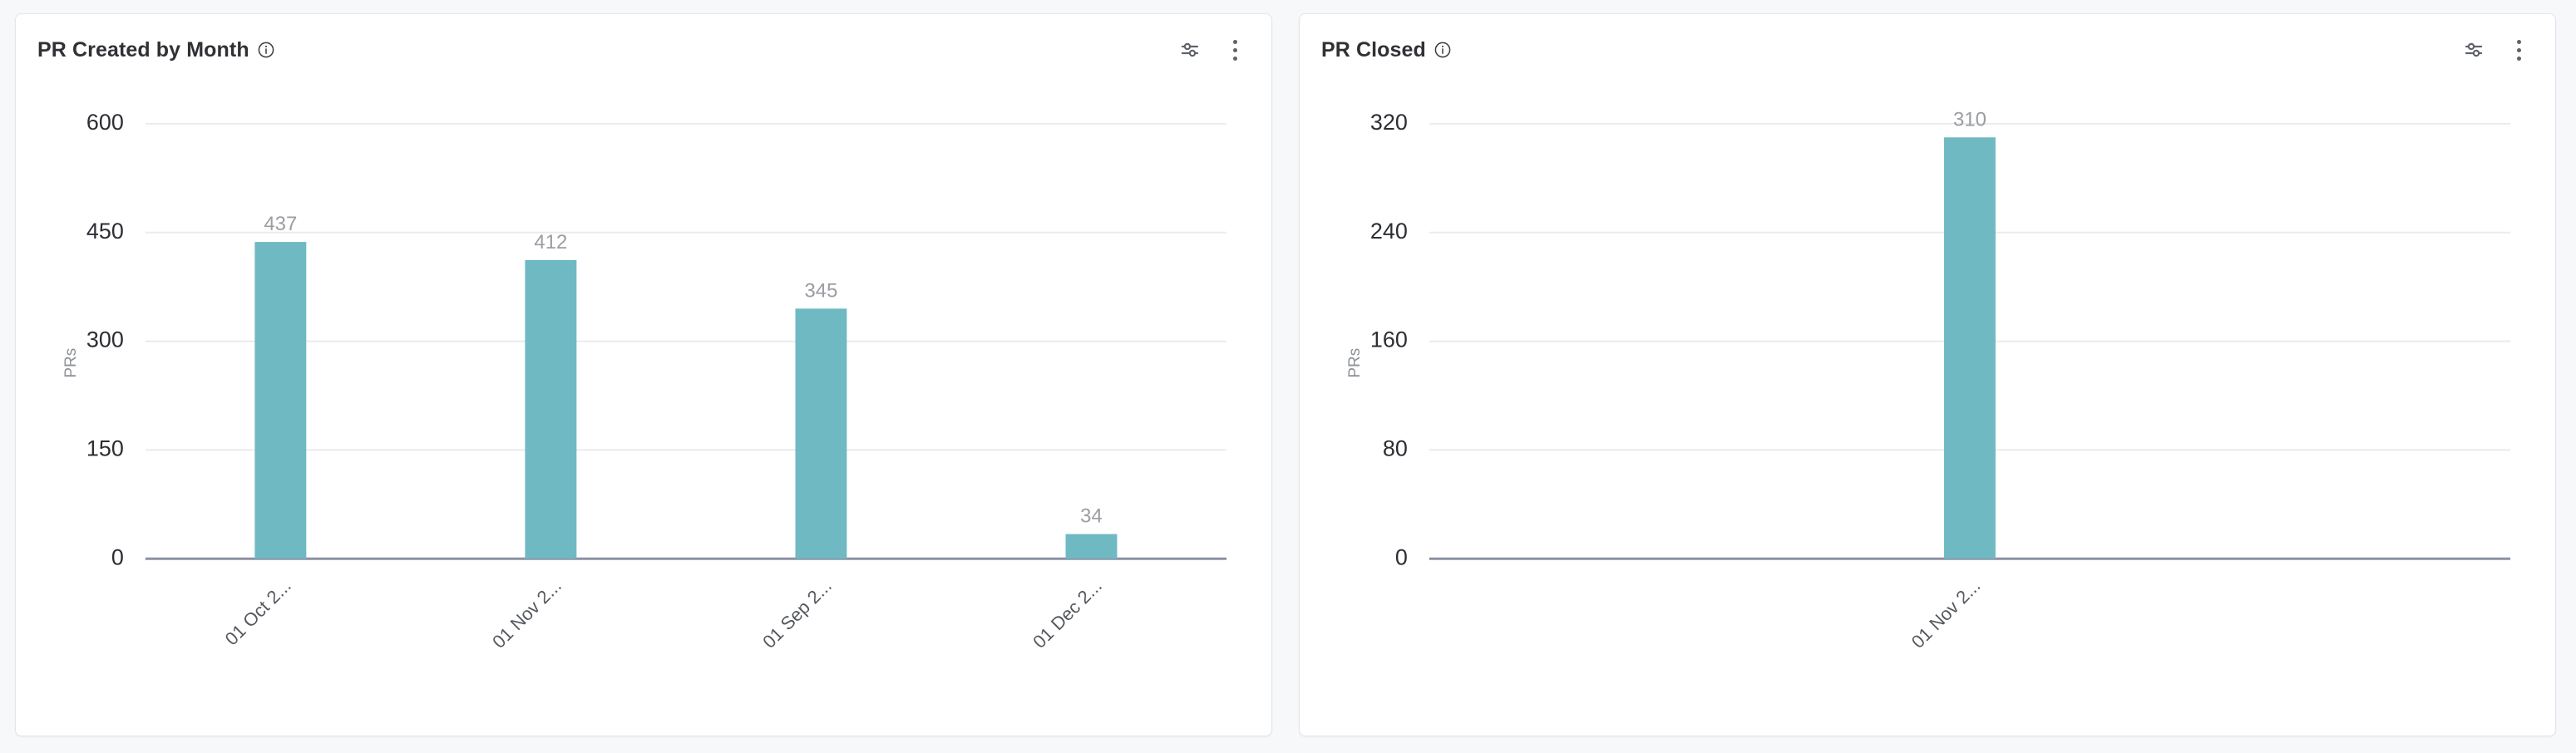  Describe the element at coordinates (143, 50) in the screenshot. I see `page-title: PR Created by Month` at that location.